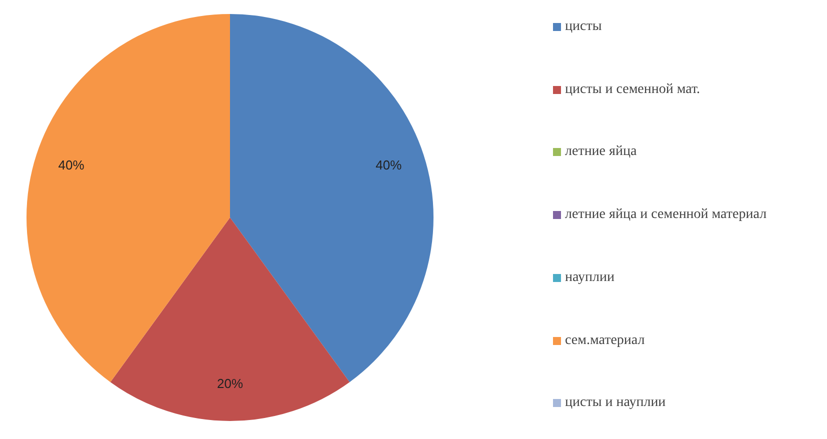 This screenshot has width=827, height=439. Describe the element at coordinates (601, 152) in the screenshot. I see `legend-label: летние яйца` at that location.